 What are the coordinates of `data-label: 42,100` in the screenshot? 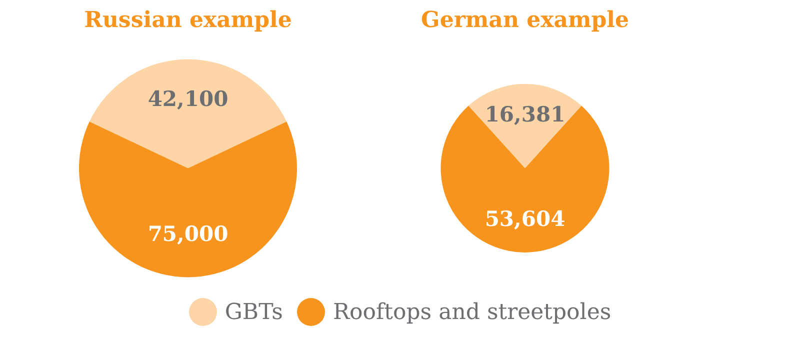 It's located at (188, 99).